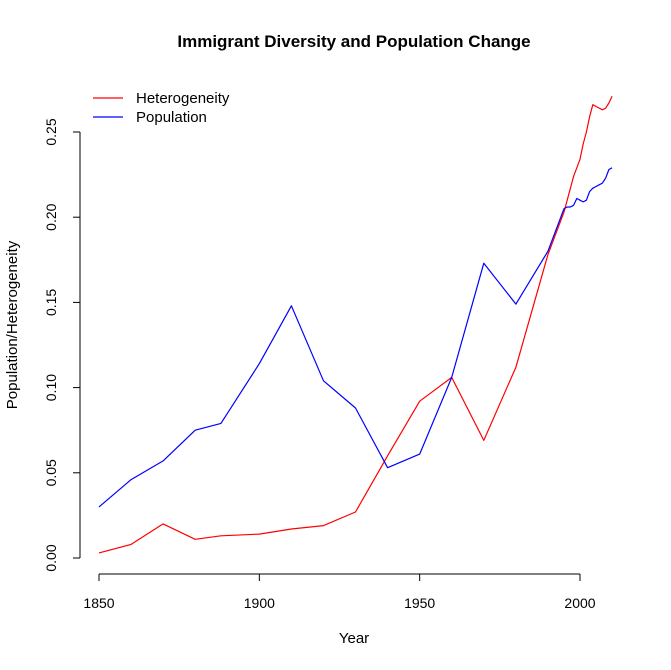 Image resolution: width=671 pixels, height=670 pixels. What do you see at coordinates (579, 603) in the screenshot?
I see `x-tick-label: 2000` at bounding box center [579, 603].